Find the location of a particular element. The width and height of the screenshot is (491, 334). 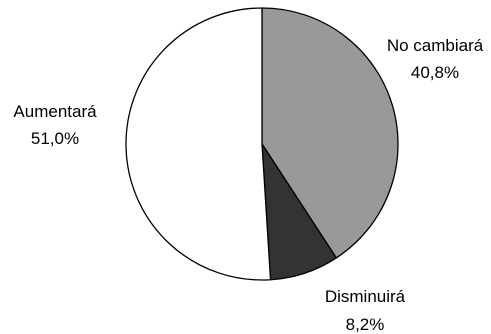

slice-value-disminuira: 8,2% is located at coordinates (365, 324).